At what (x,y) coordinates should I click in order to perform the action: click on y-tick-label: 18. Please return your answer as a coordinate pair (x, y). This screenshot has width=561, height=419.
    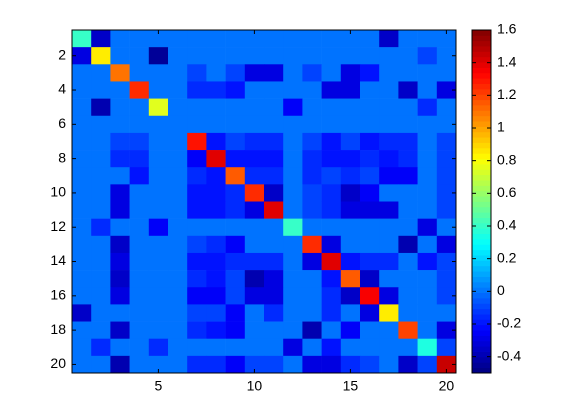
    Looking at the image, I should click on (58, 329).